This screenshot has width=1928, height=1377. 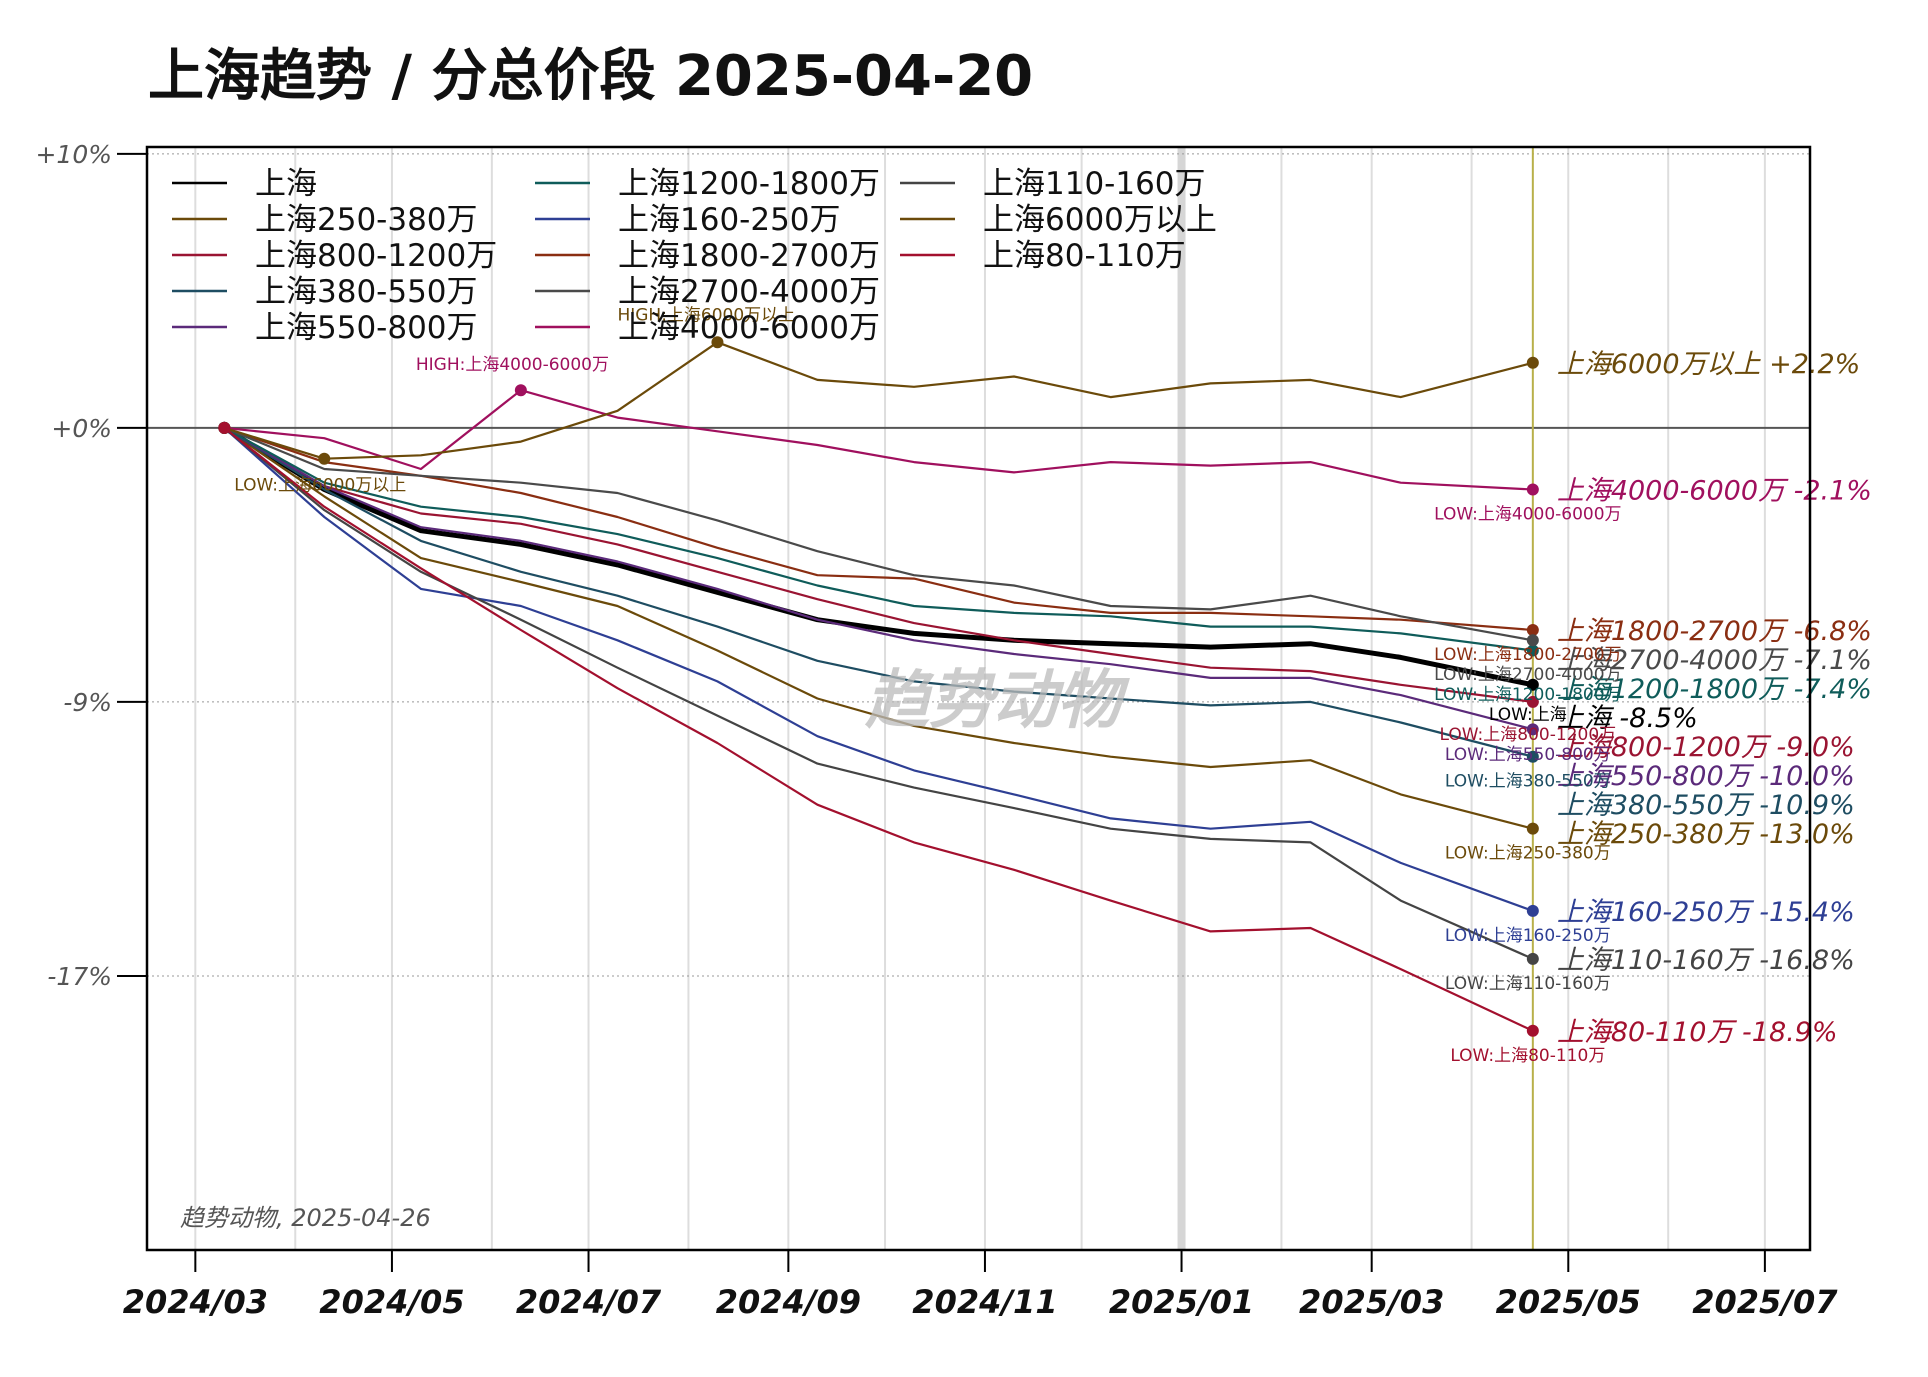 What do you see at coordinates (1709, 364) in the screenshot?
I see `series-end-label: 上海6000万以上 +2.2%` at bounding box center [1709, 364].